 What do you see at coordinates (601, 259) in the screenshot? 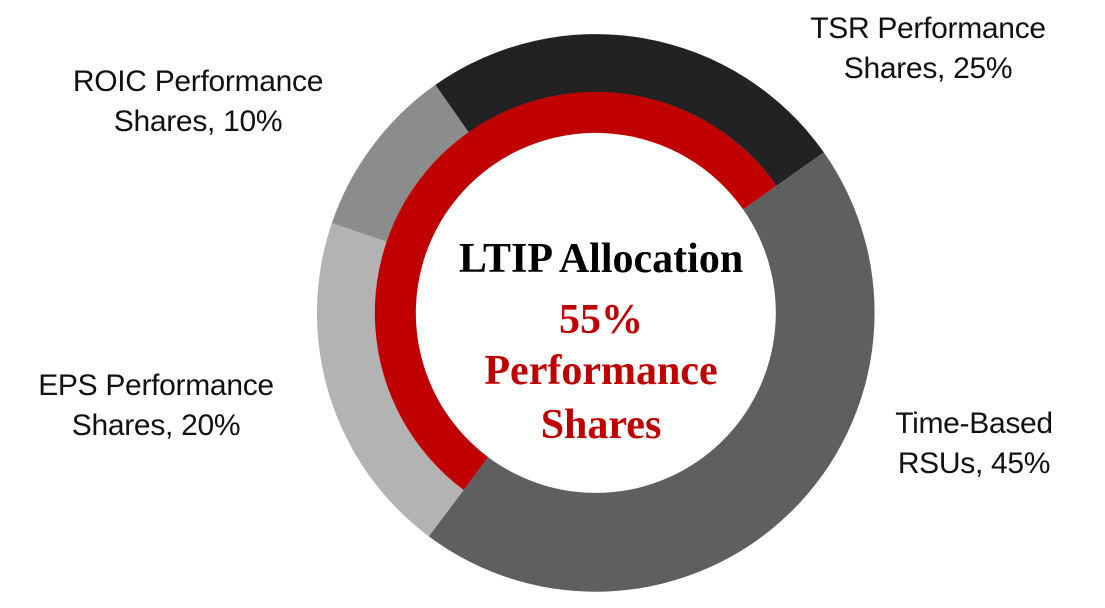
I see `center-title: LTIP Allocation` at bounding box center [601, 259].